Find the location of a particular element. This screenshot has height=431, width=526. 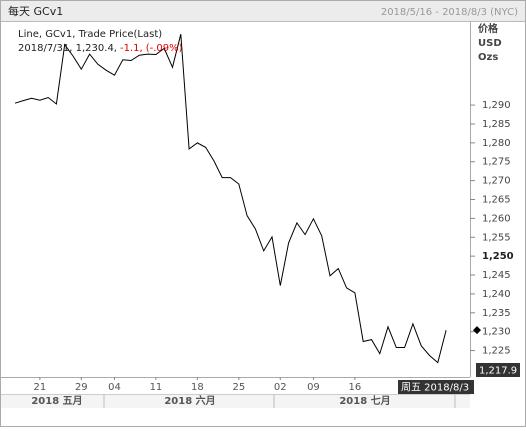

y-tick-label: 1,230 is located at coordinates (496, 332).